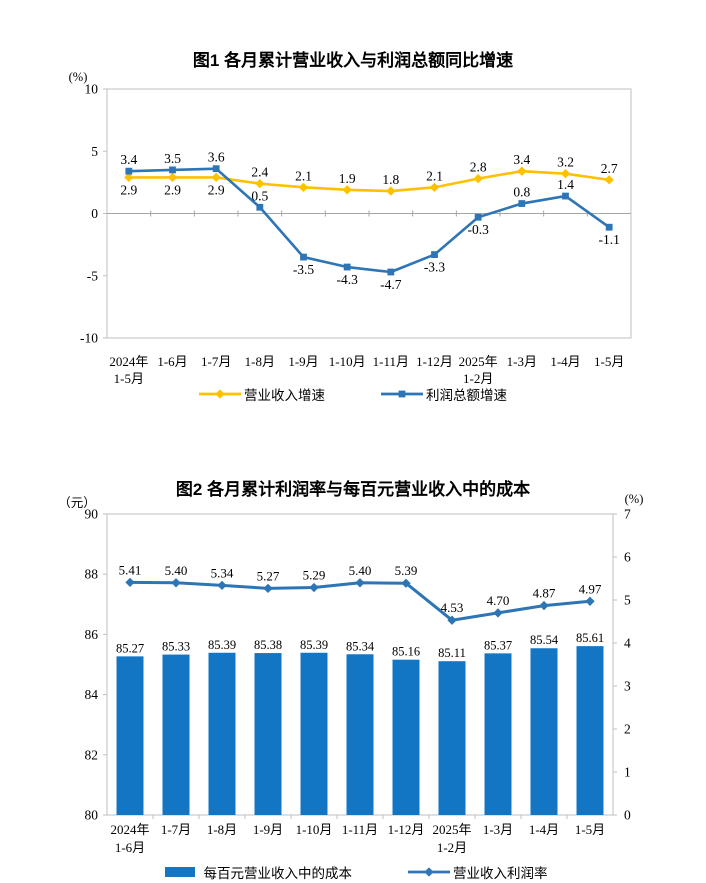  What do you see at coordinates (478, 378) in the screenshot?
I see `x-axis-tick-label: 1-2月` at bounding box center [478, 378].